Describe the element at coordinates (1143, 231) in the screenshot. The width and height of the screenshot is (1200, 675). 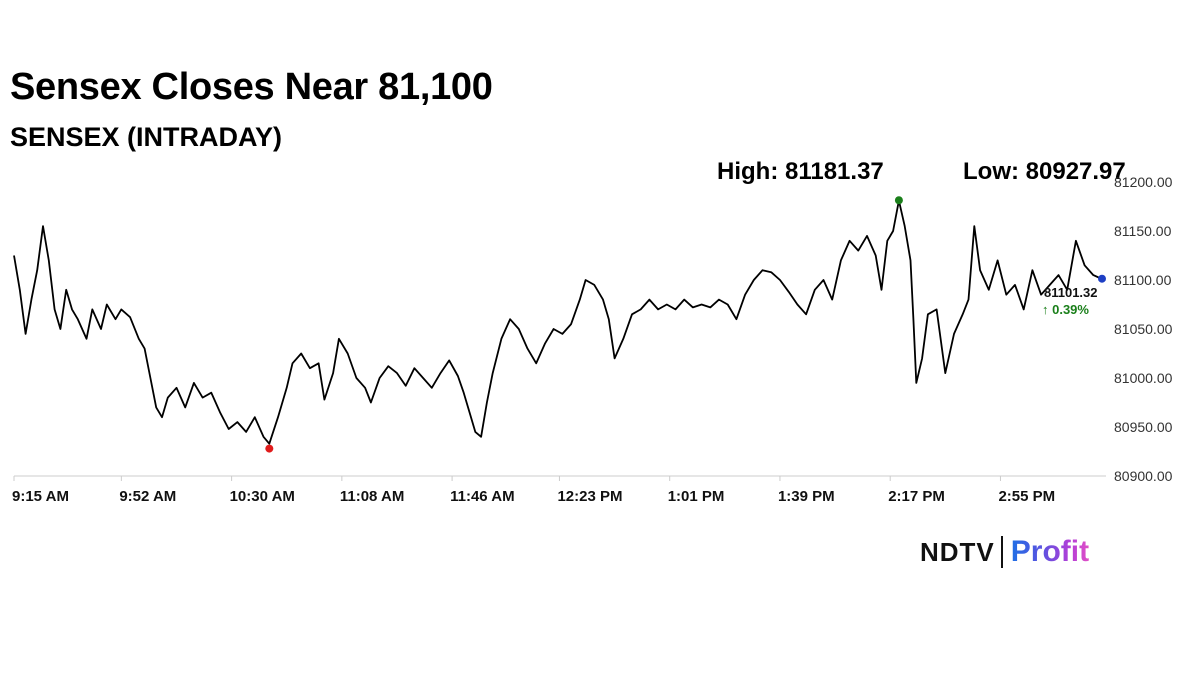
I see `y-tick-label: 81150.00` at that location.